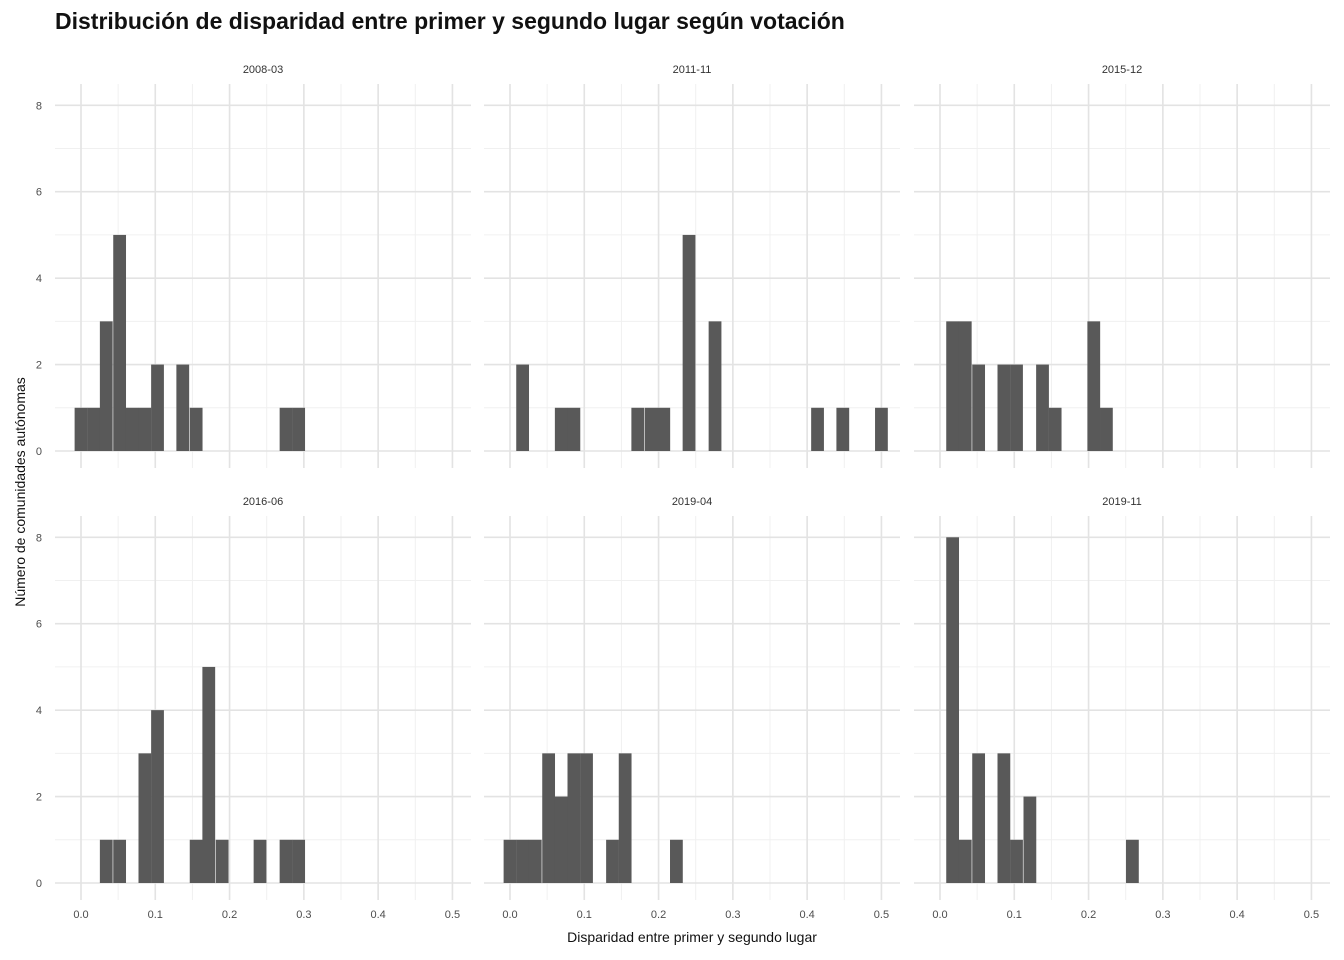  I want to click on facet-panel-2019-04: 2019-04, so click(692, 698).